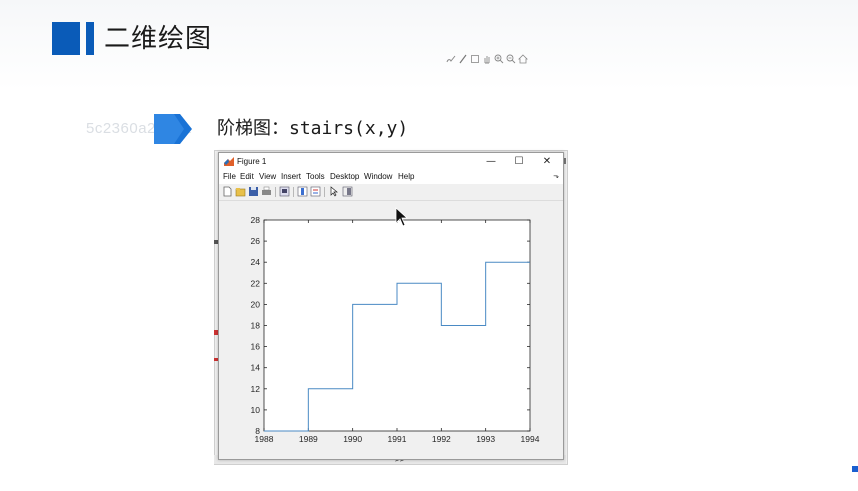  What do you see at coordinates (523, 59) in the screenshot?
I see `home-icon` at bounding box center [523, 59].